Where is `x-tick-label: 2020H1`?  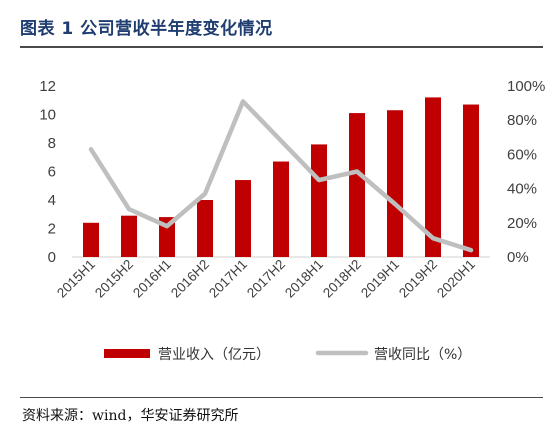 x-tick-label: 2020H1 is located at coordinates (456, 279).